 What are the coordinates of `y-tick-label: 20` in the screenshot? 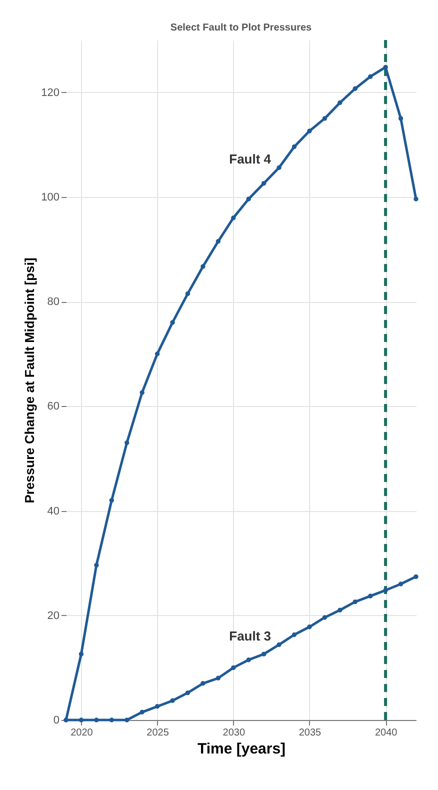 It's located at (53, 616).